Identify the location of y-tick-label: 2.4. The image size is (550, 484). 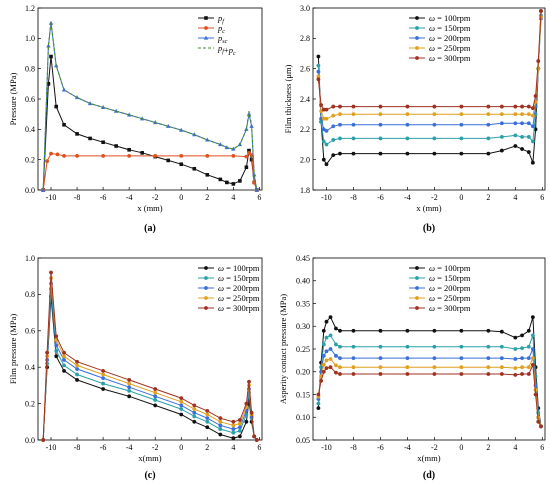
(305, 99).